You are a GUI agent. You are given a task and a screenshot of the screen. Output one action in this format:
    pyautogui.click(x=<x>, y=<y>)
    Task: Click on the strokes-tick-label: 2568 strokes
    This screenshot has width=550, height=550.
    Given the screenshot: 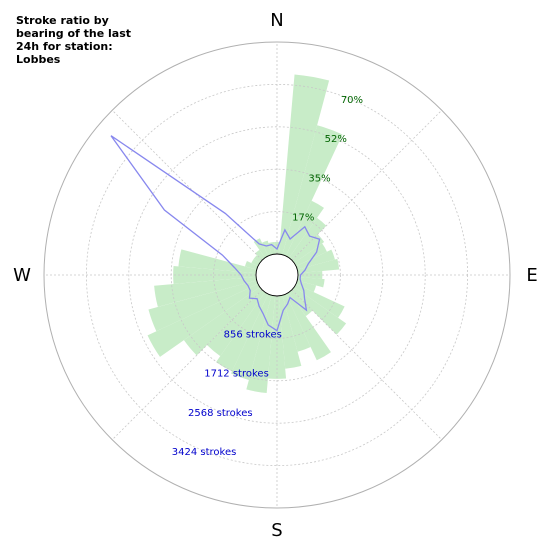 What is the action you would take?
    pyautogui.click(x=220, y=413)
    